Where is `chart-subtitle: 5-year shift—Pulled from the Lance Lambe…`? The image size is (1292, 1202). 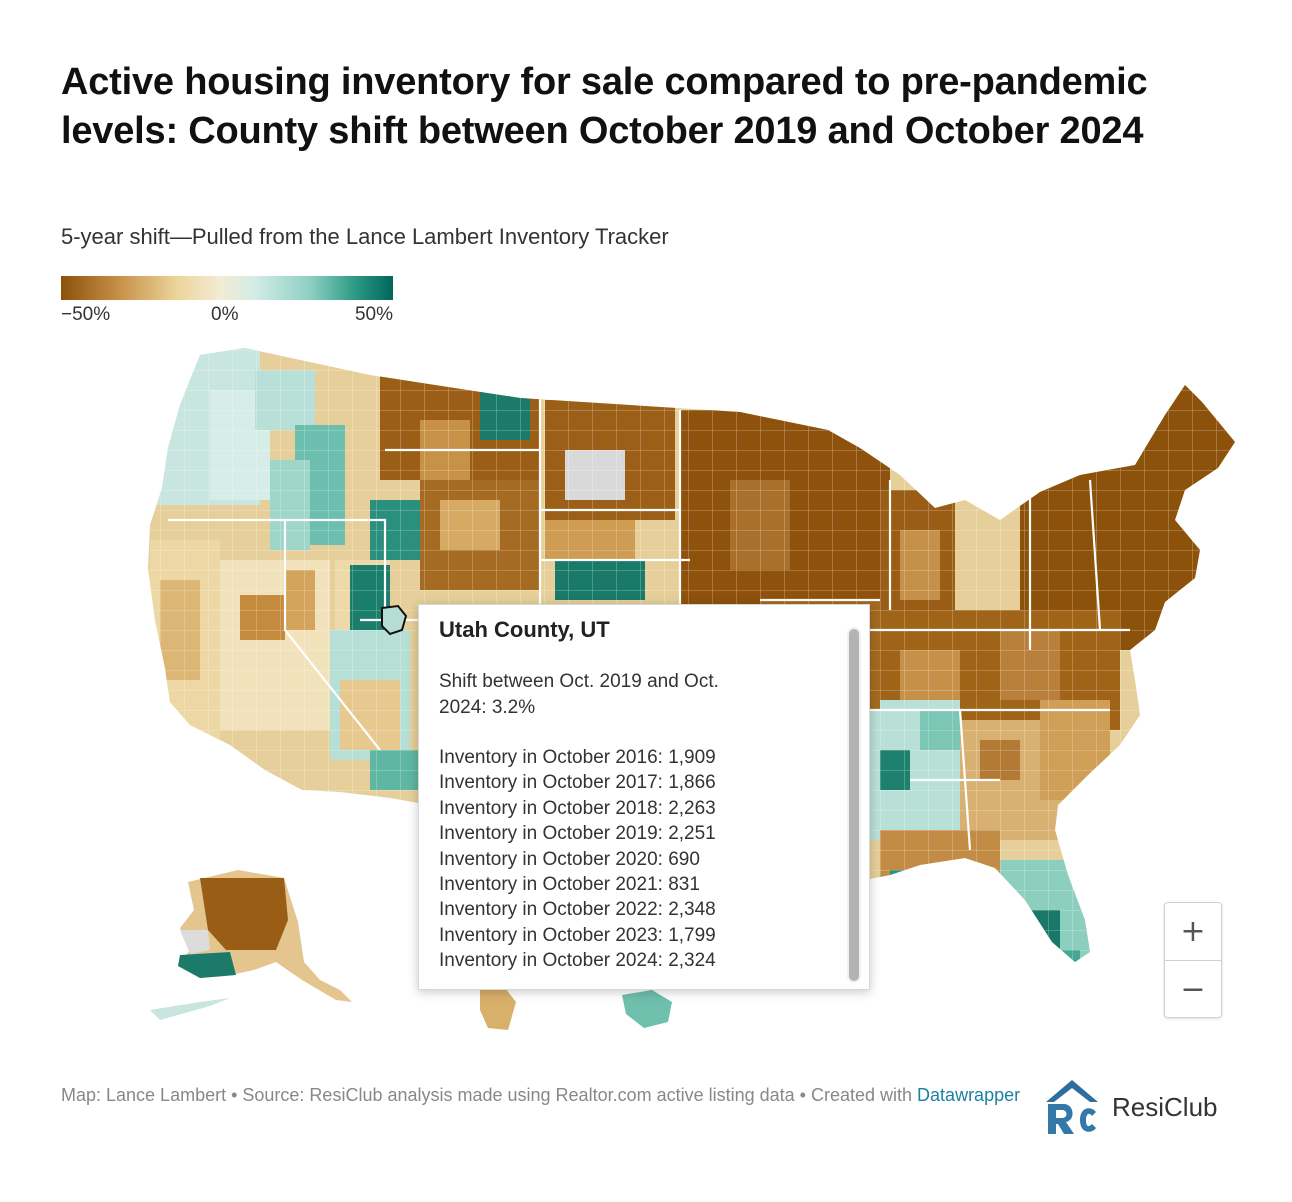 chart-subtitle: 5-year shift—Pulled from the Lance Lambe… is located at coordinates (365, 236).